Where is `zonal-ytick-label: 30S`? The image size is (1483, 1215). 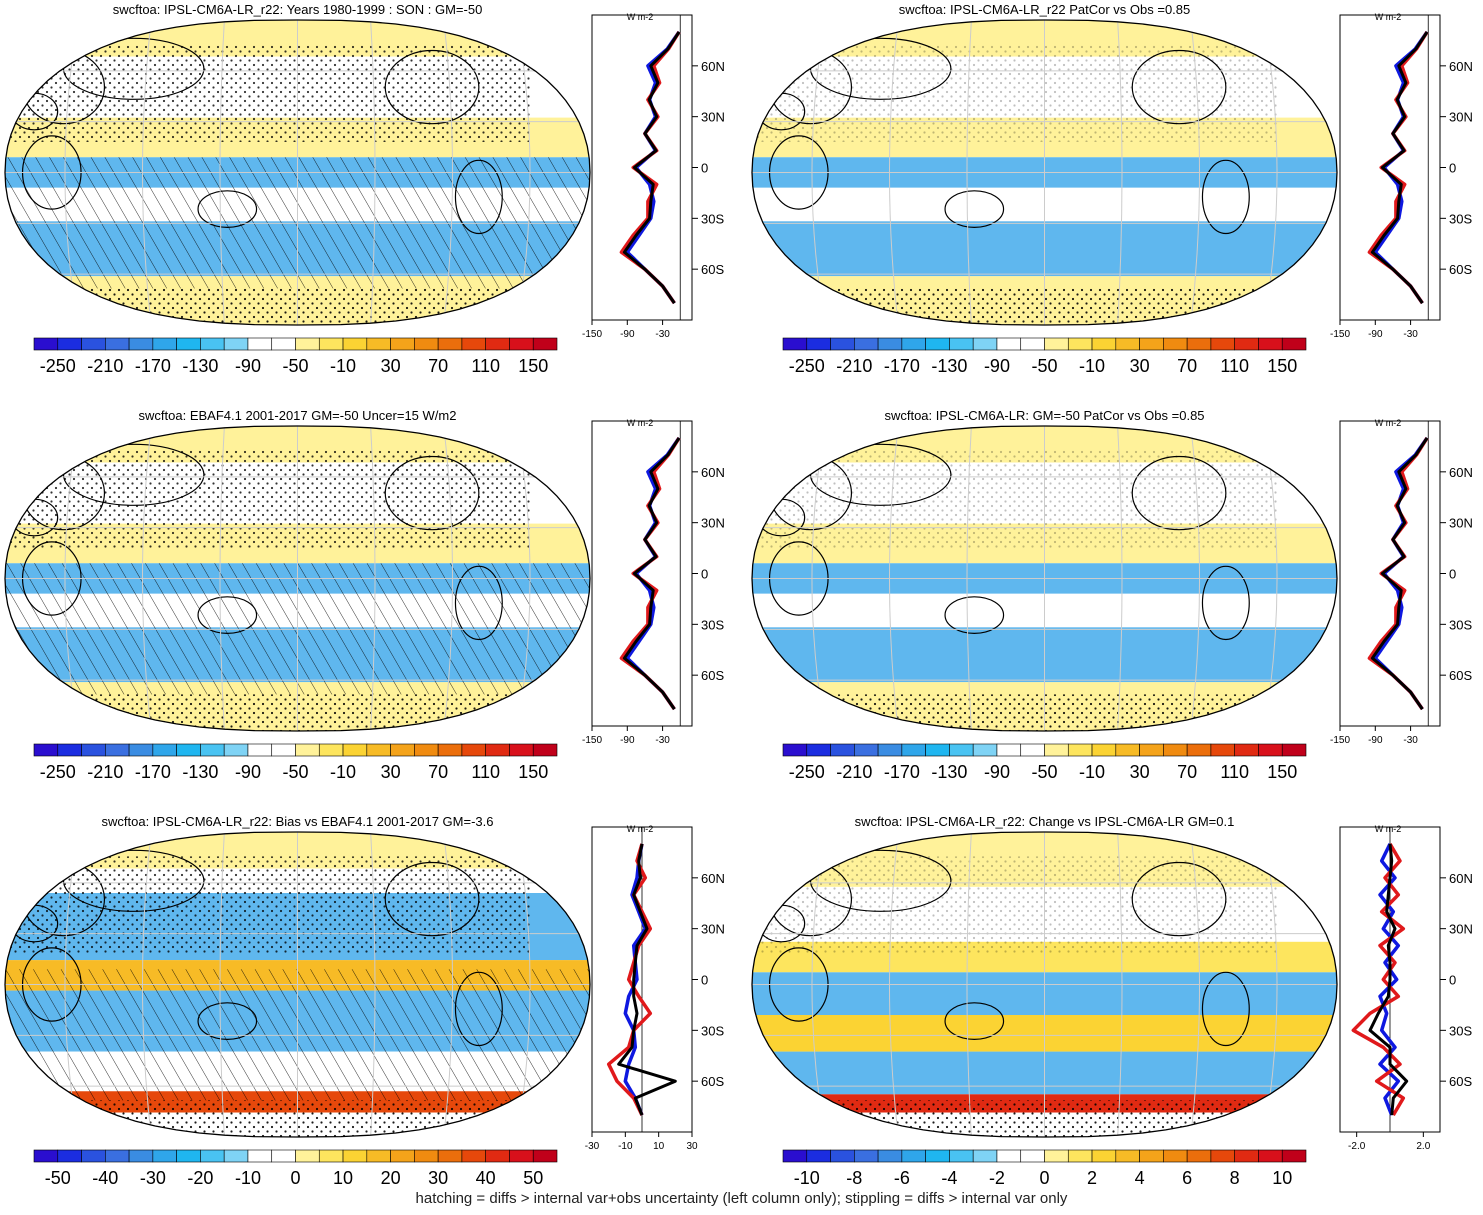
zonal-ytick-label: 30S is located at coordinates (712, 1030).